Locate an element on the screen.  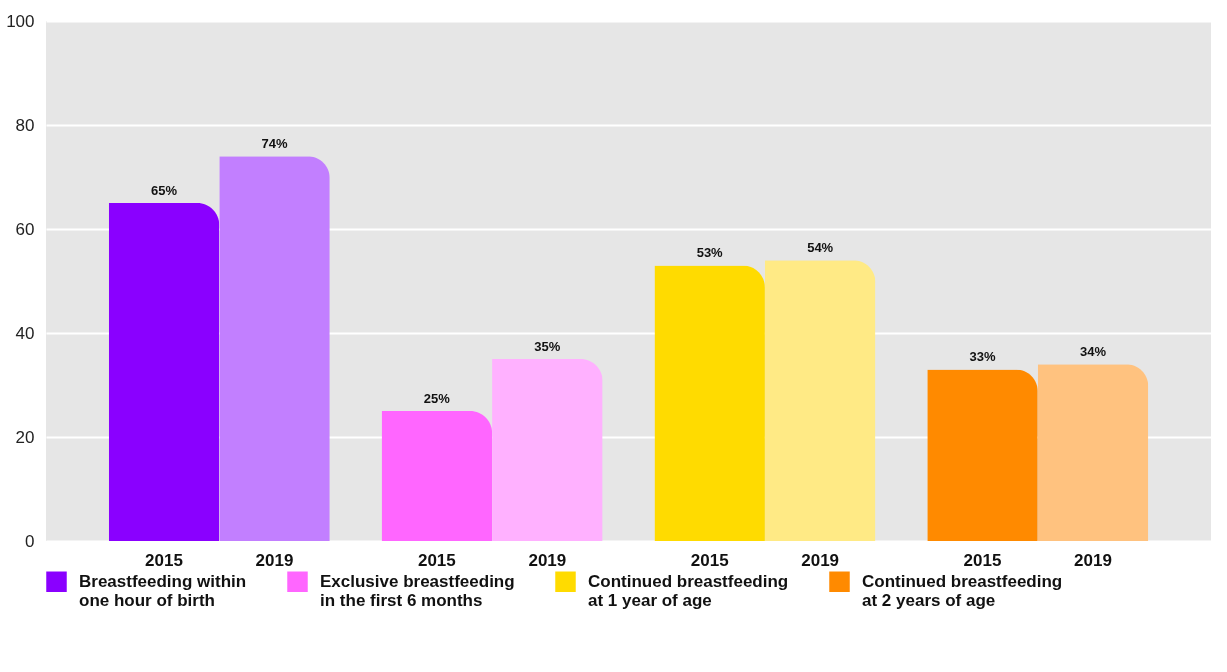
y-tick-label: 0 is located at coordinates (30, 541).